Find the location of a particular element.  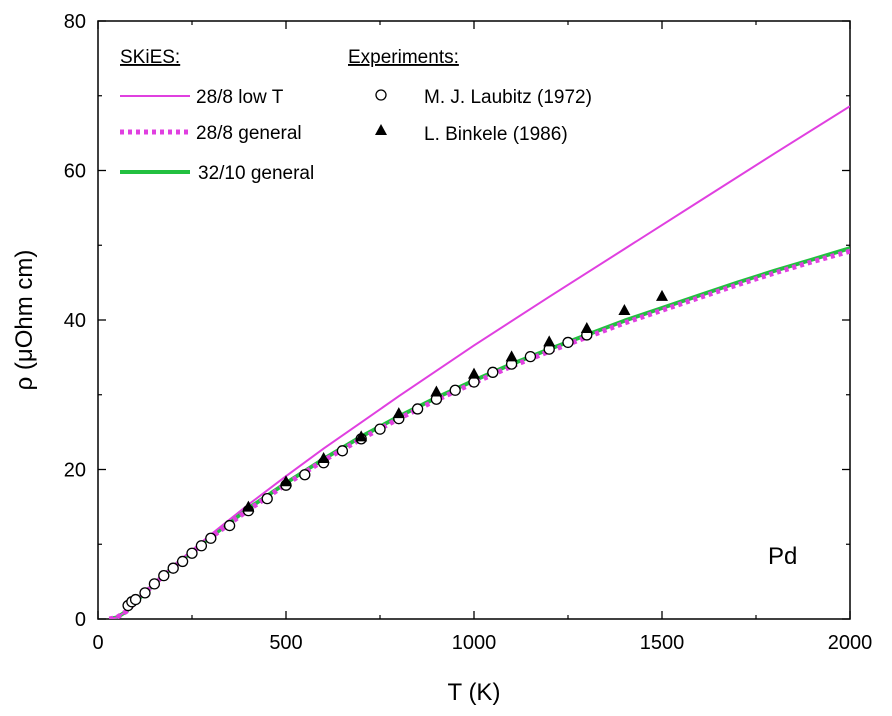

legend-label-28-8-general: 28/8 general is located at coordinates (249, 133).